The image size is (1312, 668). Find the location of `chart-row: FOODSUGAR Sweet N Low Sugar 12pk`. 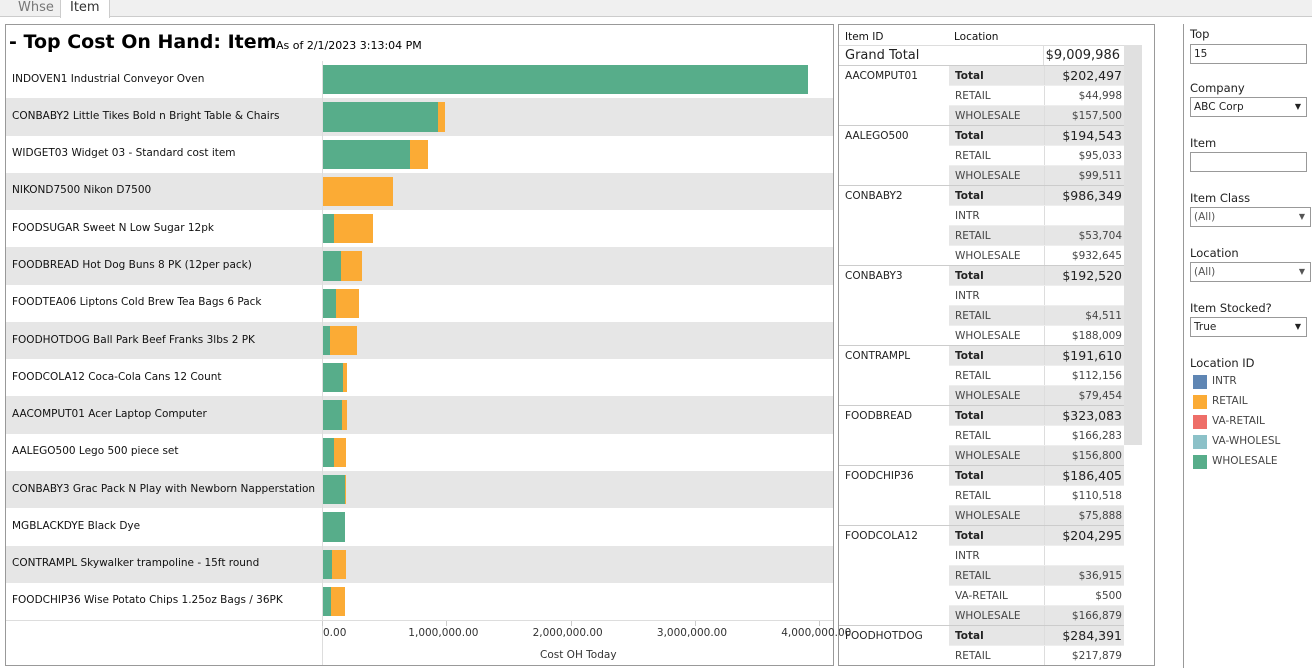

chart-row: FOODSUGAR Sweet N Low Sugar 12pk is located at coordinates (419, 228).